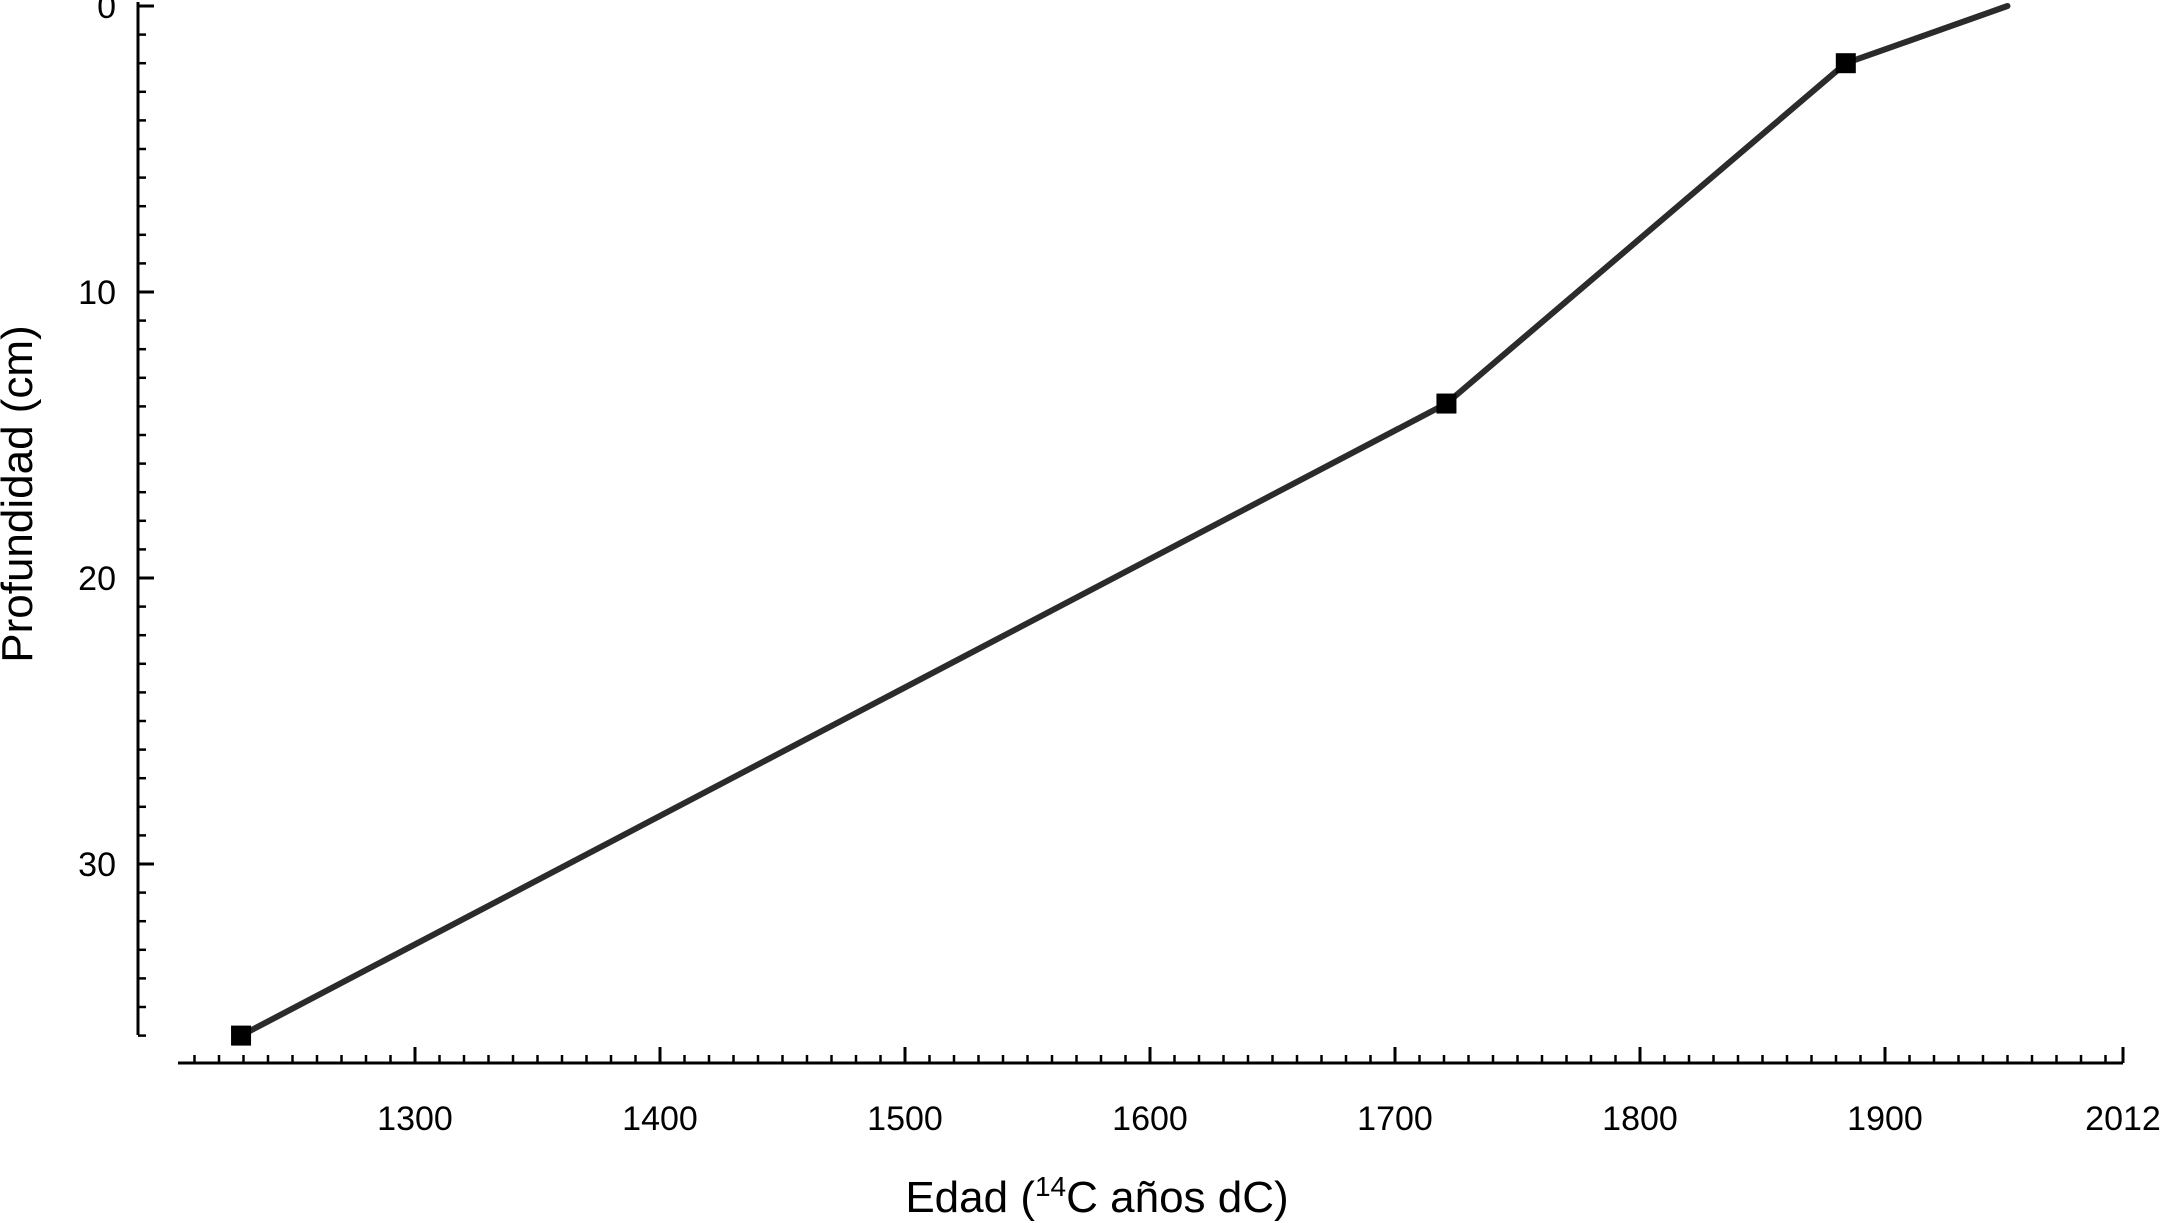  I want to click on x-axis-title-suffix: C años dC), so click(1177, 1197).